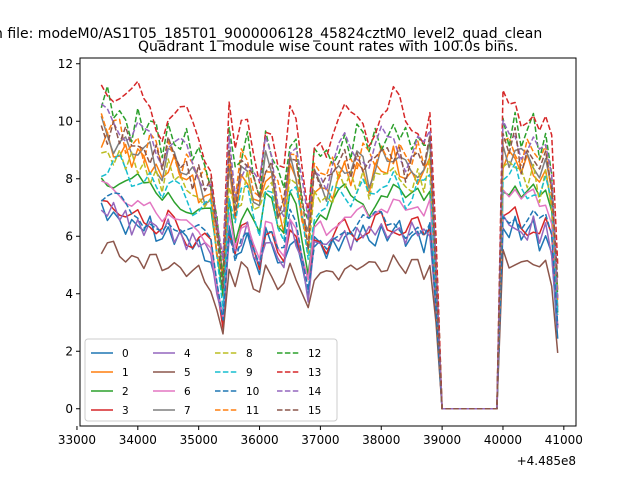  I want to click on legend-frame, so click(211, 380).